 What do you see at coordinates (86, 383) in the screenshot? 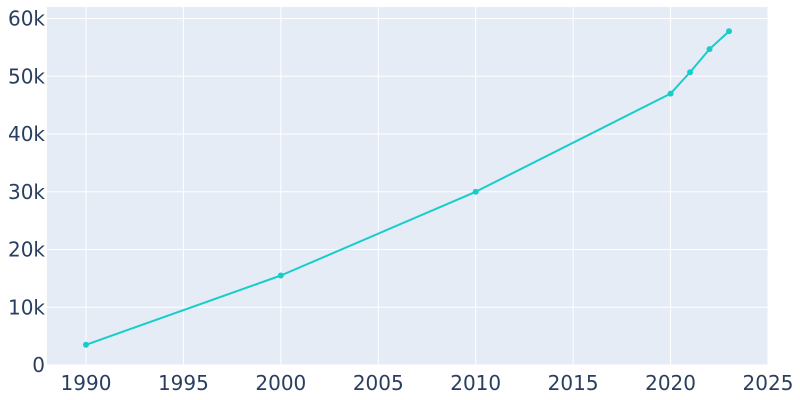
I see `x-tick-label: 1990` at bounding box center [86, 383].